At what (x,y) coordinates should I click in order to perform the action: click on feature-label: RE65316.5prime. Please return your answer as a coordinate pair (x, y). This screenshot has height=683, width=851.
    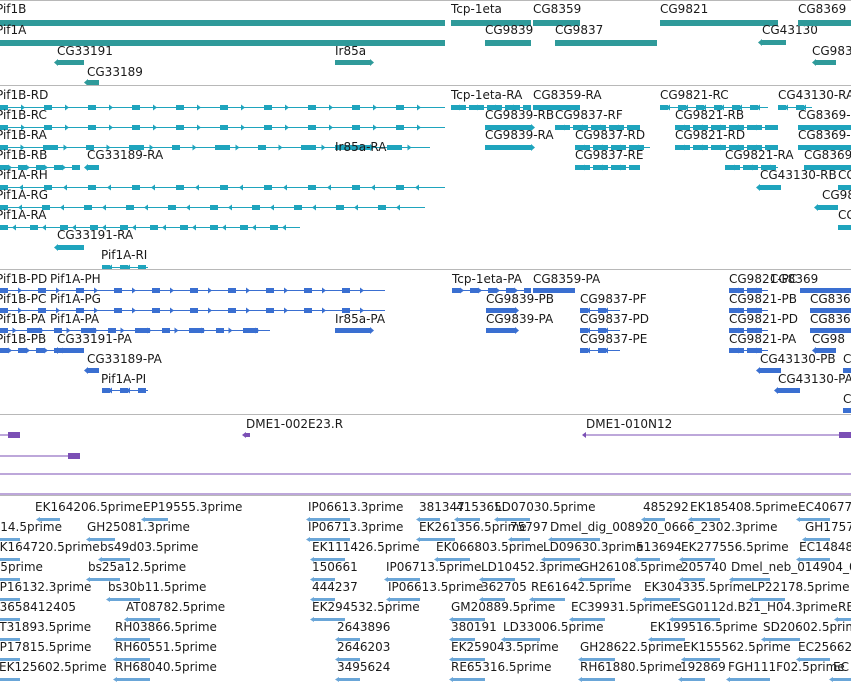
    Looking at the image, I should click on (501, 667).